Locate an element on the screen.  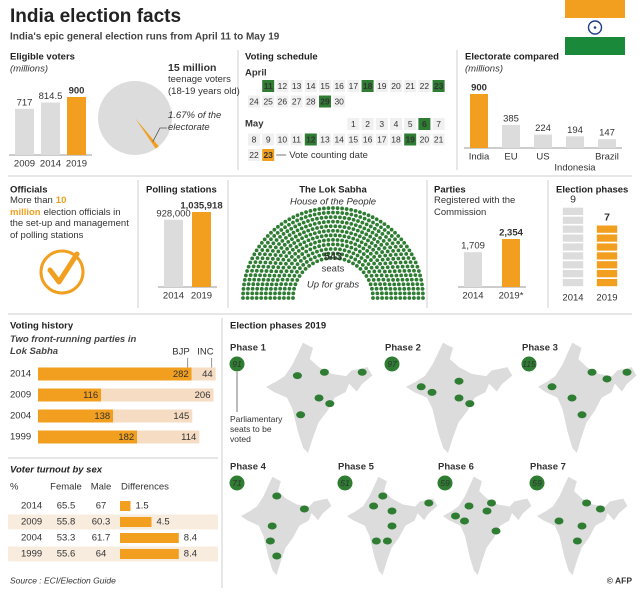
category-label: 2014 is located at coordinates (173, 296).